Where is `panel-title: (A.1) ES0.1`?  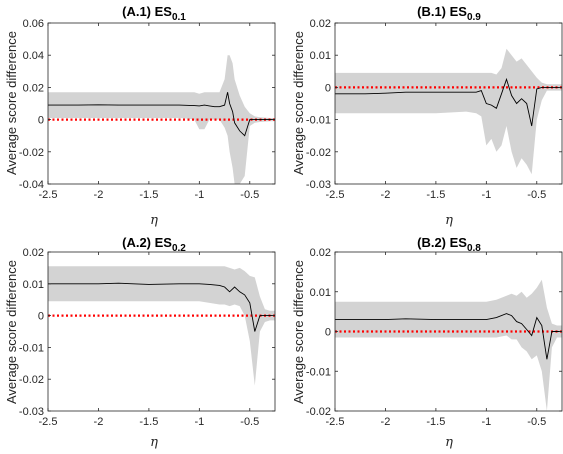
panel-title: (A.1) ES0.1 is located at coordinates (154, 13).